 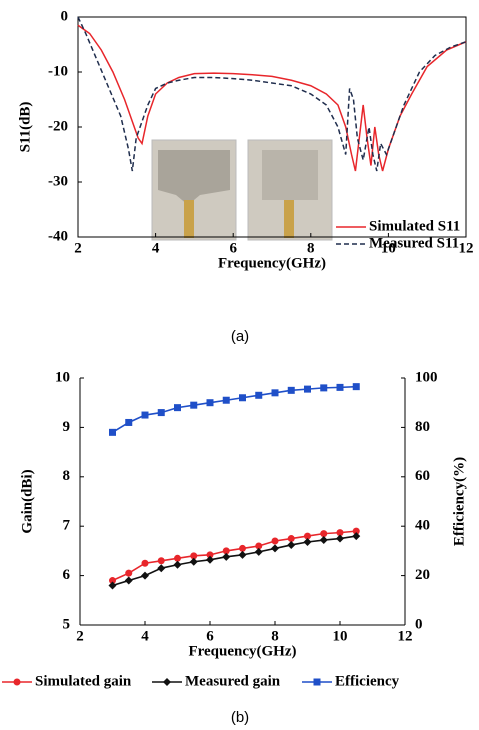 I want to click on y2-tick-label: 100, so click(x=426, y=377).